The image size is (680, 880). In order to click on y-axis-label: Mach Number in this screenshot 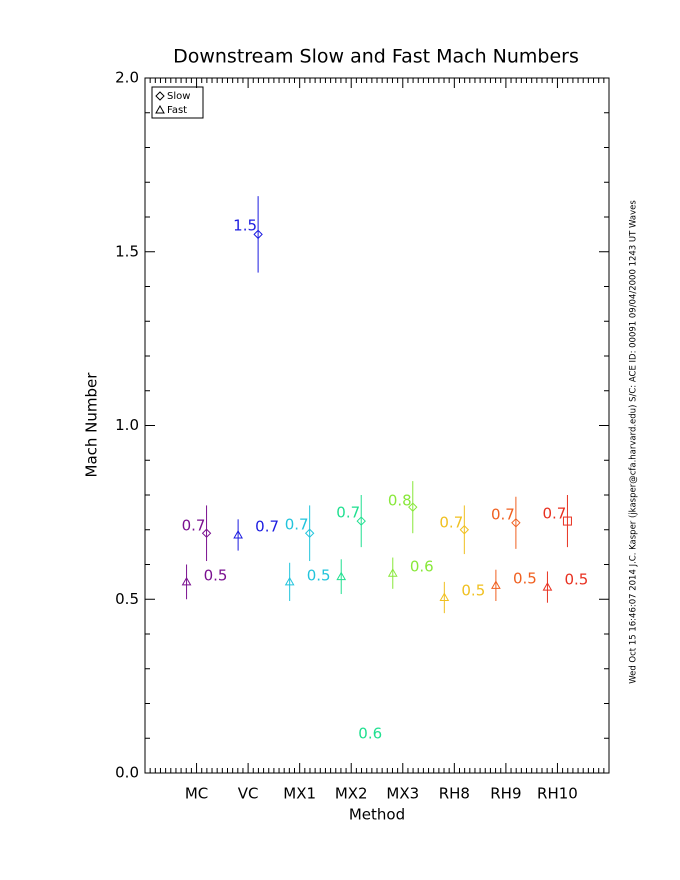, I will do `click(92, 425)`.